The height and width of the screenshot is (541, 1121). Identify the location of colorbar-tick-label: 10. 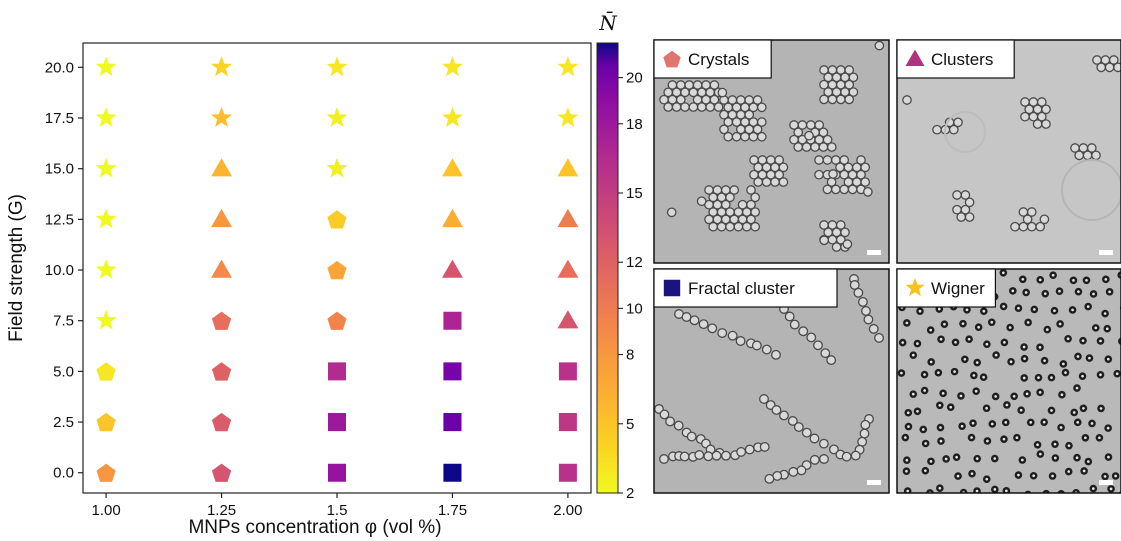
(634, 308).